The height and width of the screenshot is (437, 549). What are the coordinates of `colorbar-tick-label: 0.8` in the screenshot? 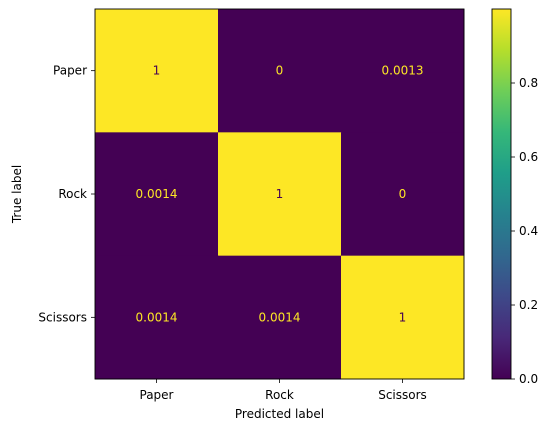 It's located at (528, 83).